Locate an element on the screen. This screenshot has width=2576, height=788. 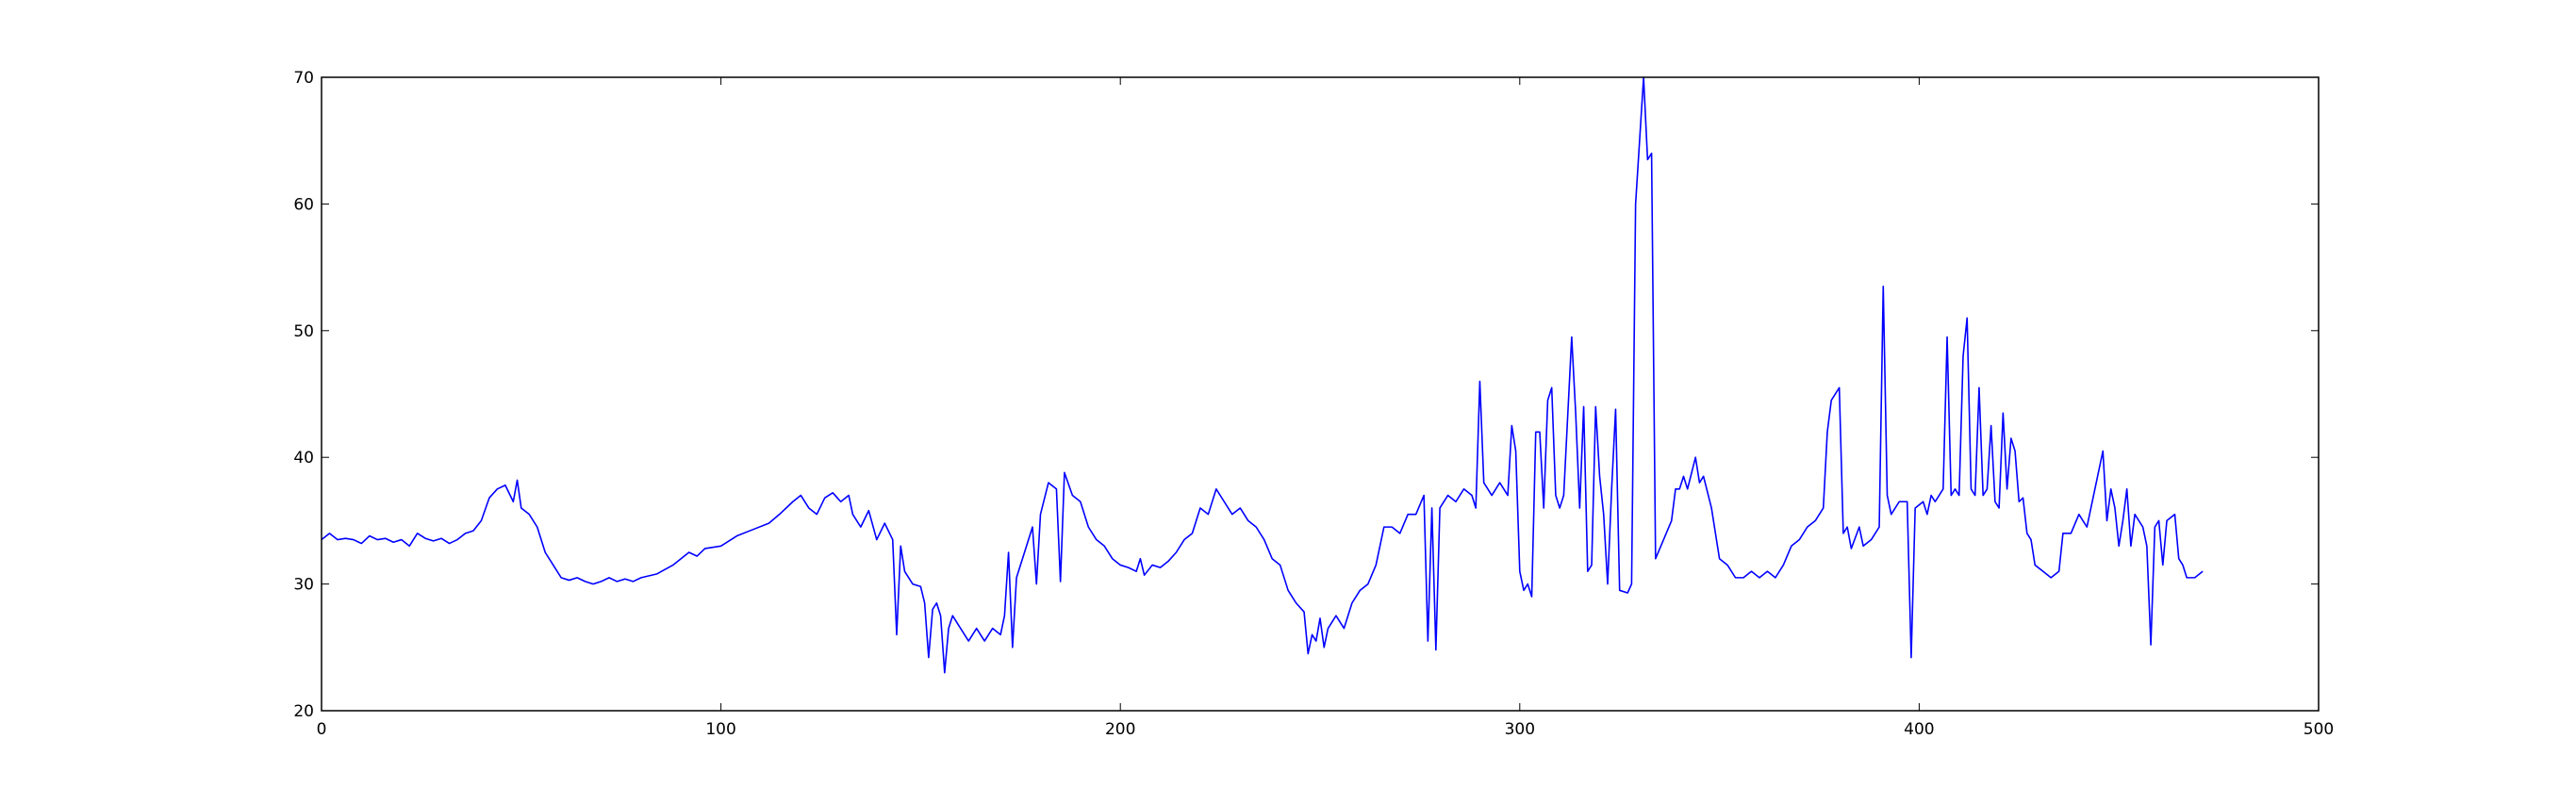
x-tick-label: 200 is located at coordinates (1120, 729).